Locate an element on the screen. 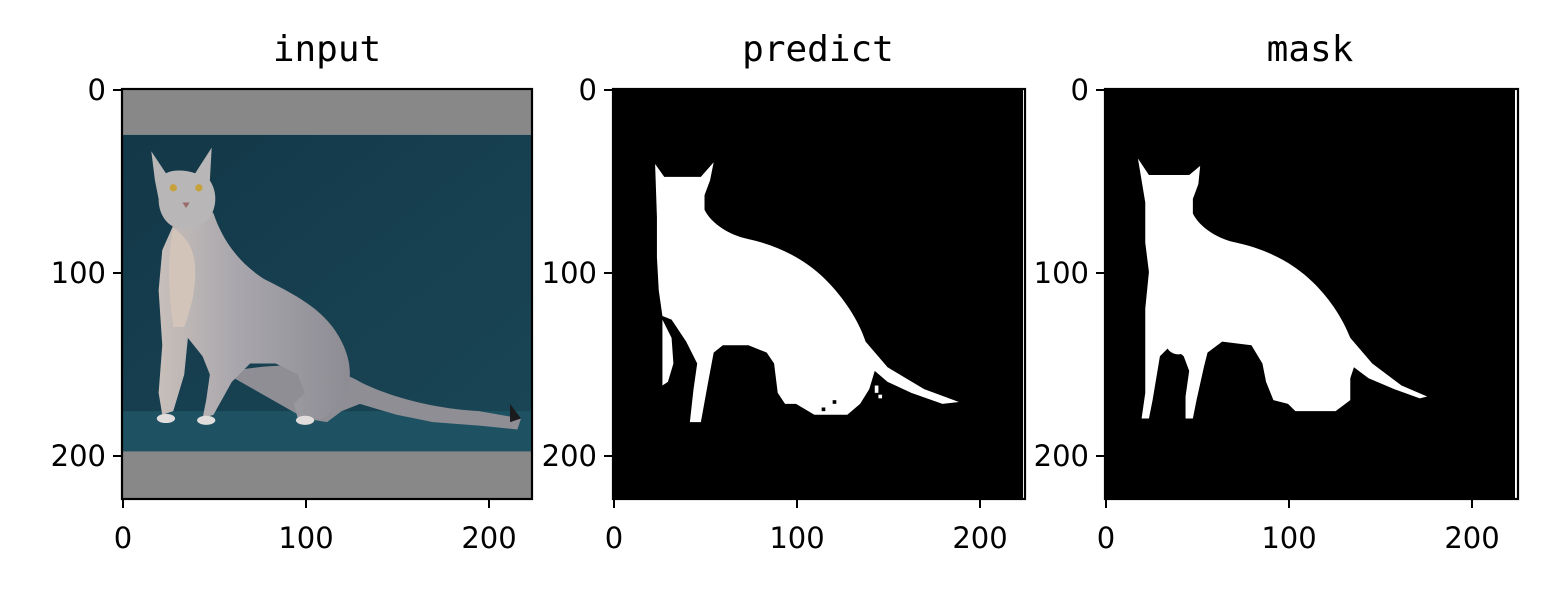 Image resolution: width=1546 pixels, height=591 pixels. x-ticks-predict is located at coordinates (797, 503).